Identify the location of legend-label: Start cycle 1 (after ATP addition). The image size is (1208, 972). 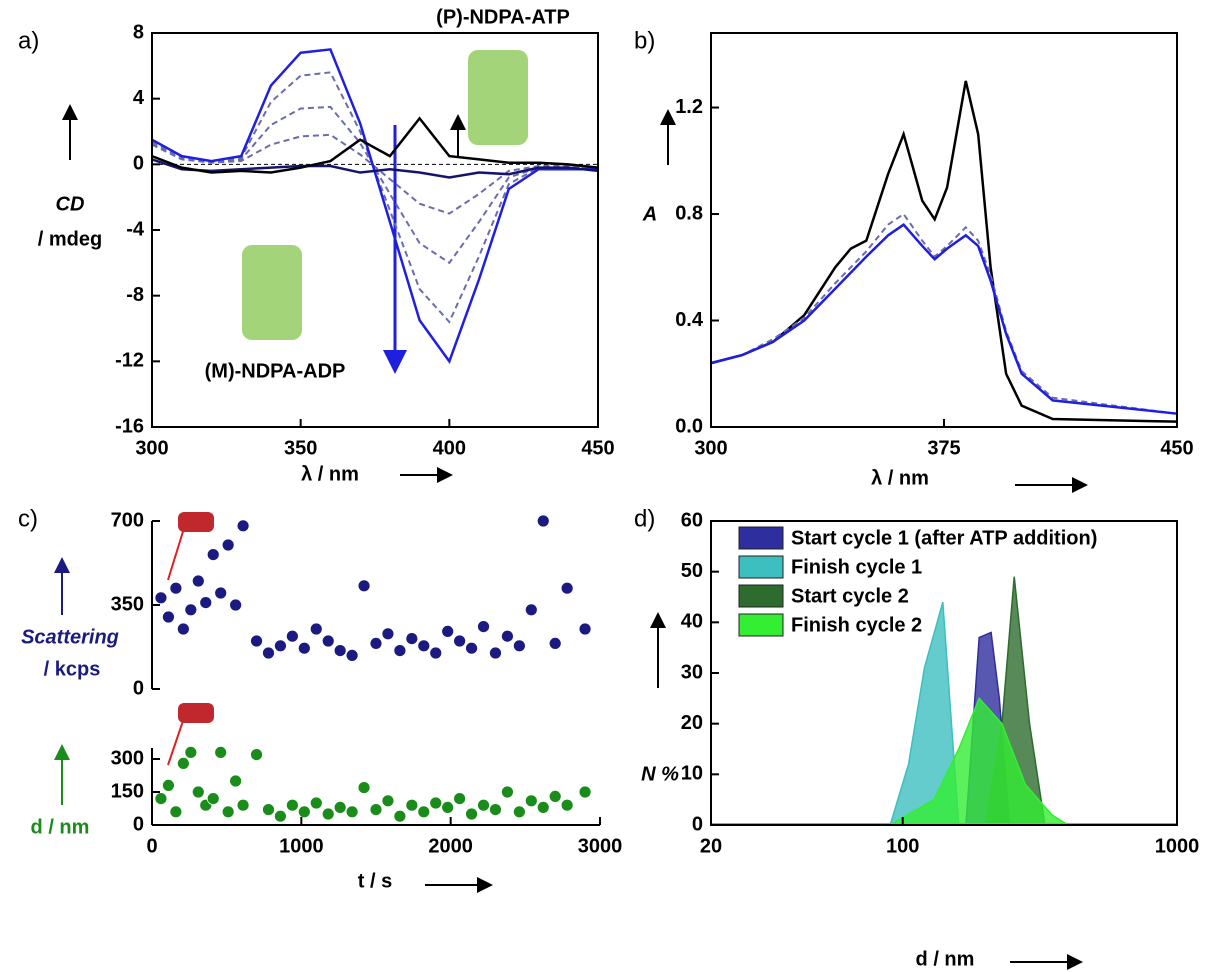
(944, 538).